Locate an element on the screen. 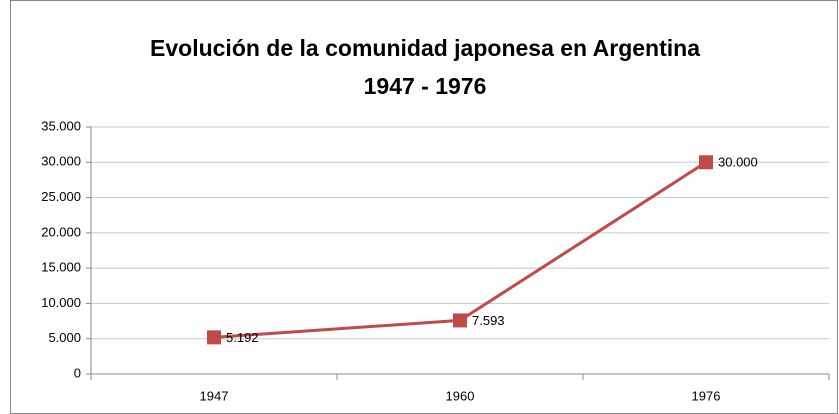 The image size is (839, 414). x-tick-label: 1947 is located at coordinates (214, 395).